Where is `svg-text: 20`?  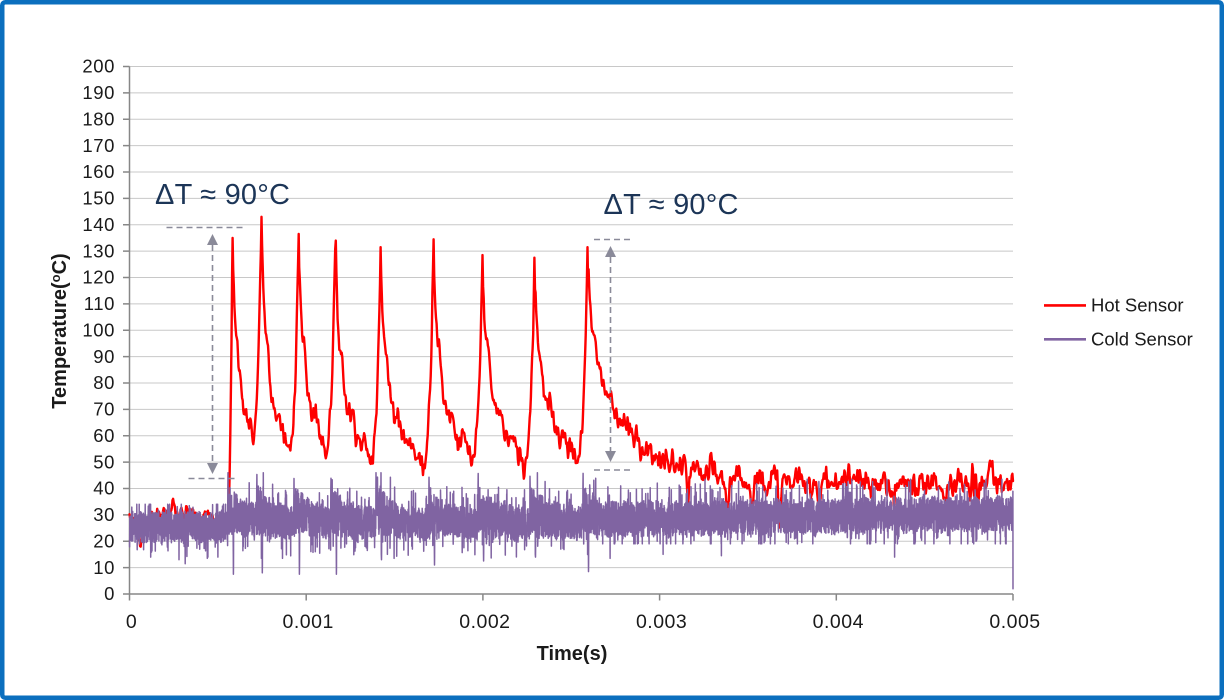
svg-text: 20 is located at coordinates (104, 540).